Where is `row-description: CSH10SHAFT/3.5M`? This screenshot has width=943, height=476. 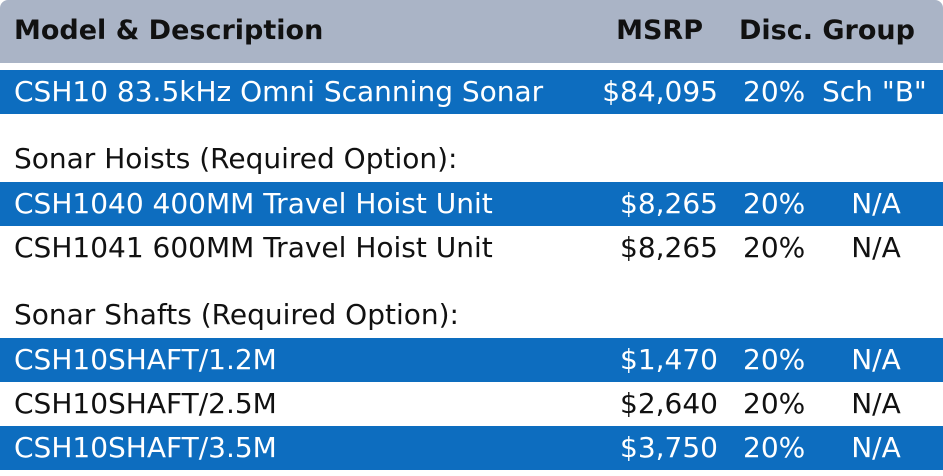 row-description: CSH10SHAFT/3.5M is located at coordinates (145, 447).